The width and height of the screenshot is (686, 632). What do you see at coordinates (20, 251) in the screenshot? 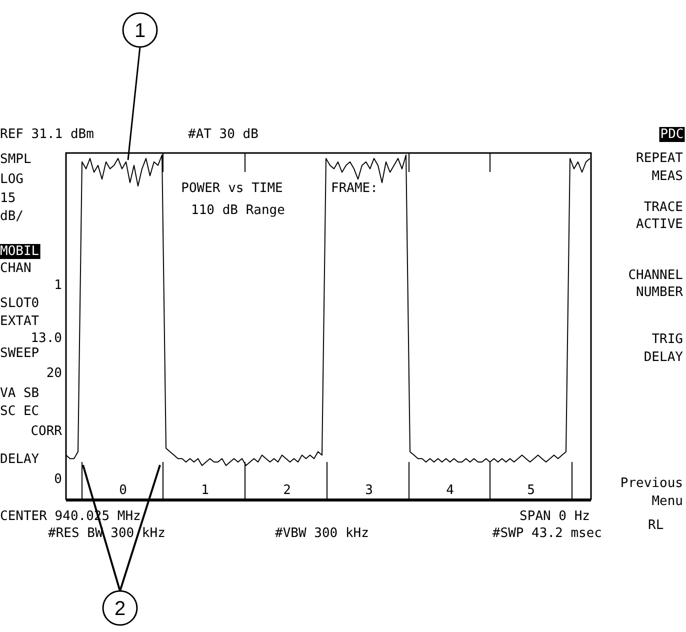
I see `text: MOBIL` at bounding box center [20, 251].